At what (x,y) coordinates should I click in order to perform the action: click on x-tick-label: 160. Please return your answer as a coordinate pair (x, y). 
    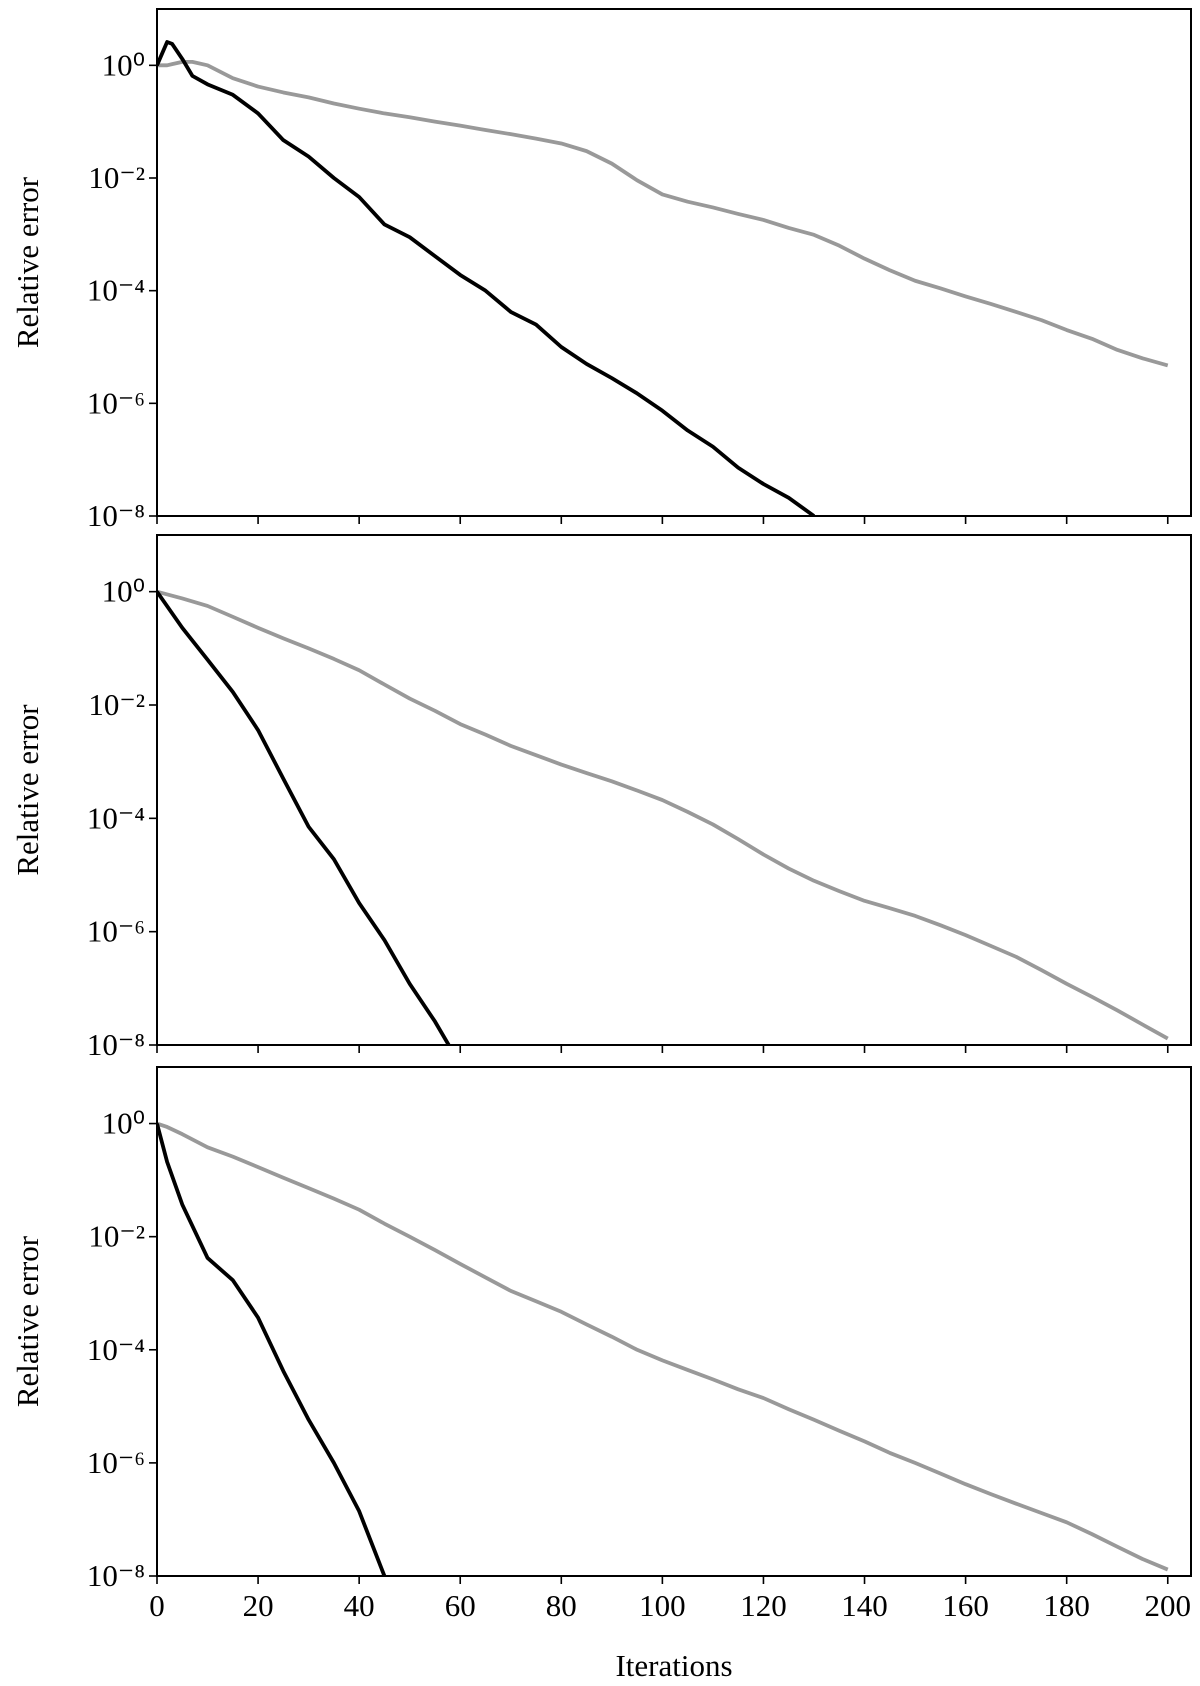
    Looking at the image, I should click on (965, 1605).